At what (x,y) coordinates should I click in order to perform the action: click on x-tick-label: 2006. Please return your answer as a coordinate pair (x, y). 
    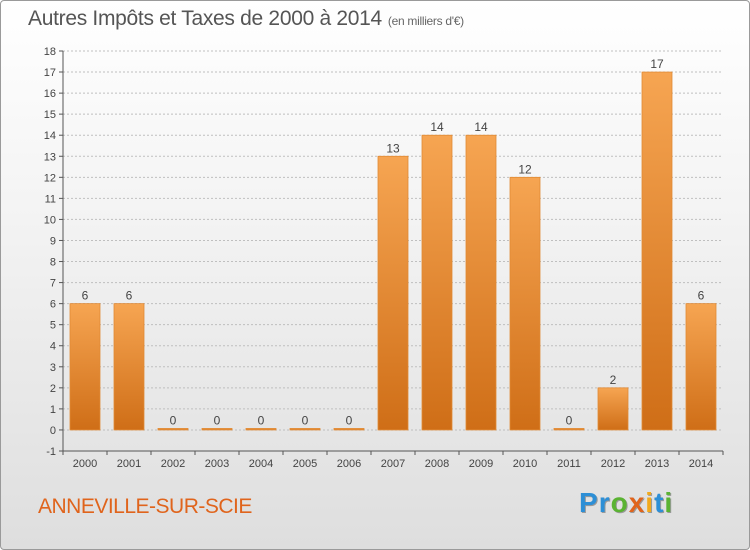
    Looking at the image, I should click on (349, 464).